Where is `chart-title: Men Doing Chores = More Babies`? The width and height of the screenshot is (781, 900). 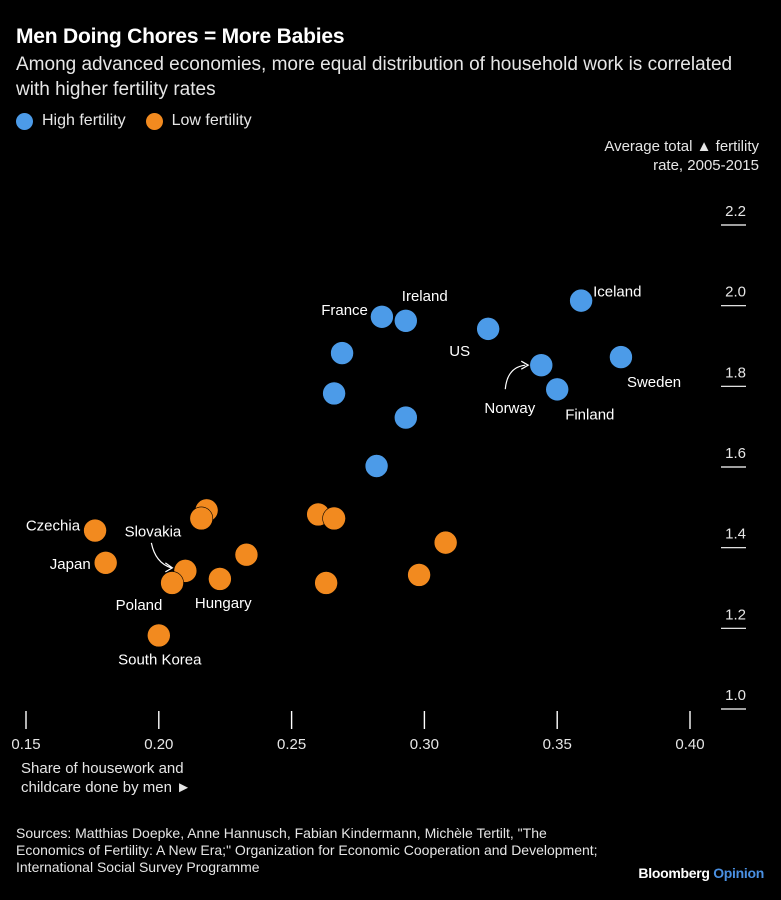 chart-title: Men Doing Chores = More Babies is located at coordinates (180, 36).